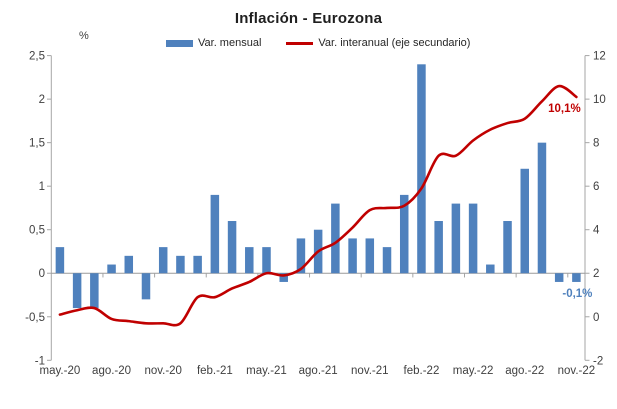  I want to click on legend-item-var-interanual: Var. interanual (eje secundario), so click(378, 43).